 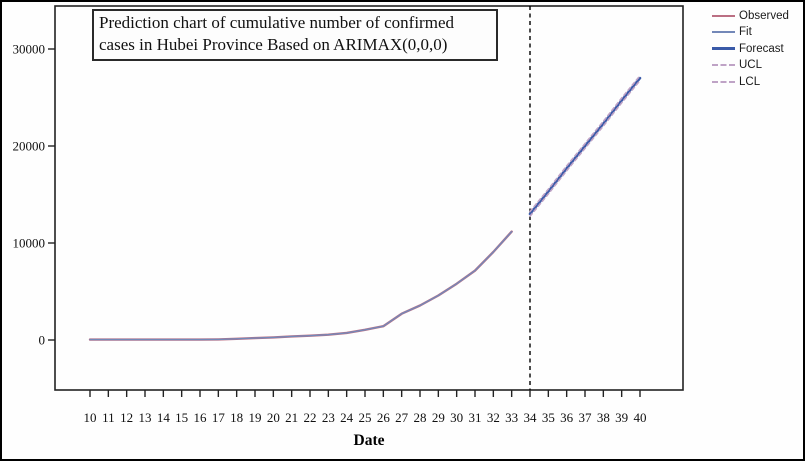 I want to click on series-observed-line, so click(x=300, y=285).